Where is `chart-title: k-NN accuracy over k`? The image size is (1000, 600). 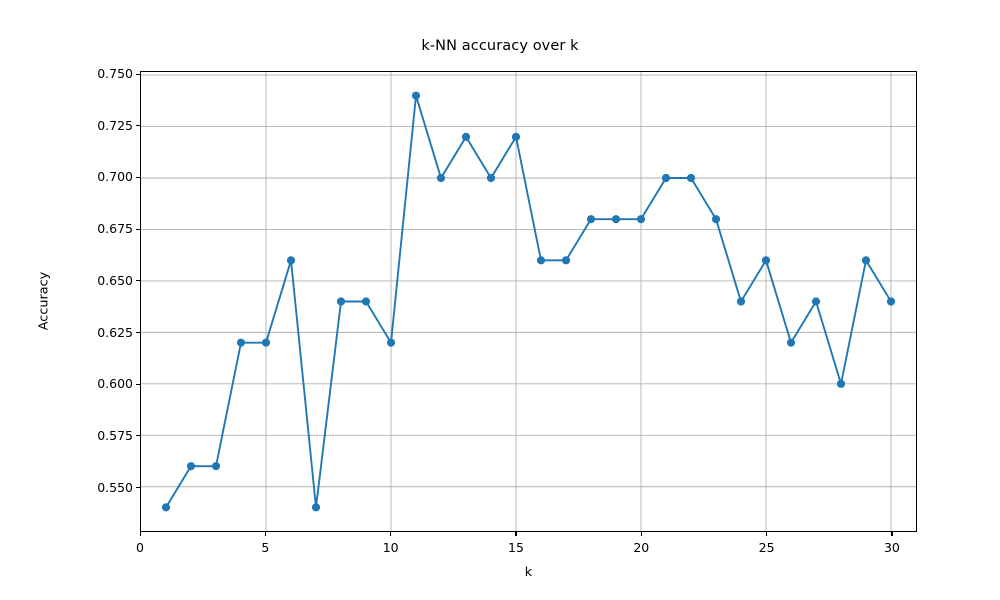
chart-title: k-NN accuracy over k is located at coordinates (500, 46).